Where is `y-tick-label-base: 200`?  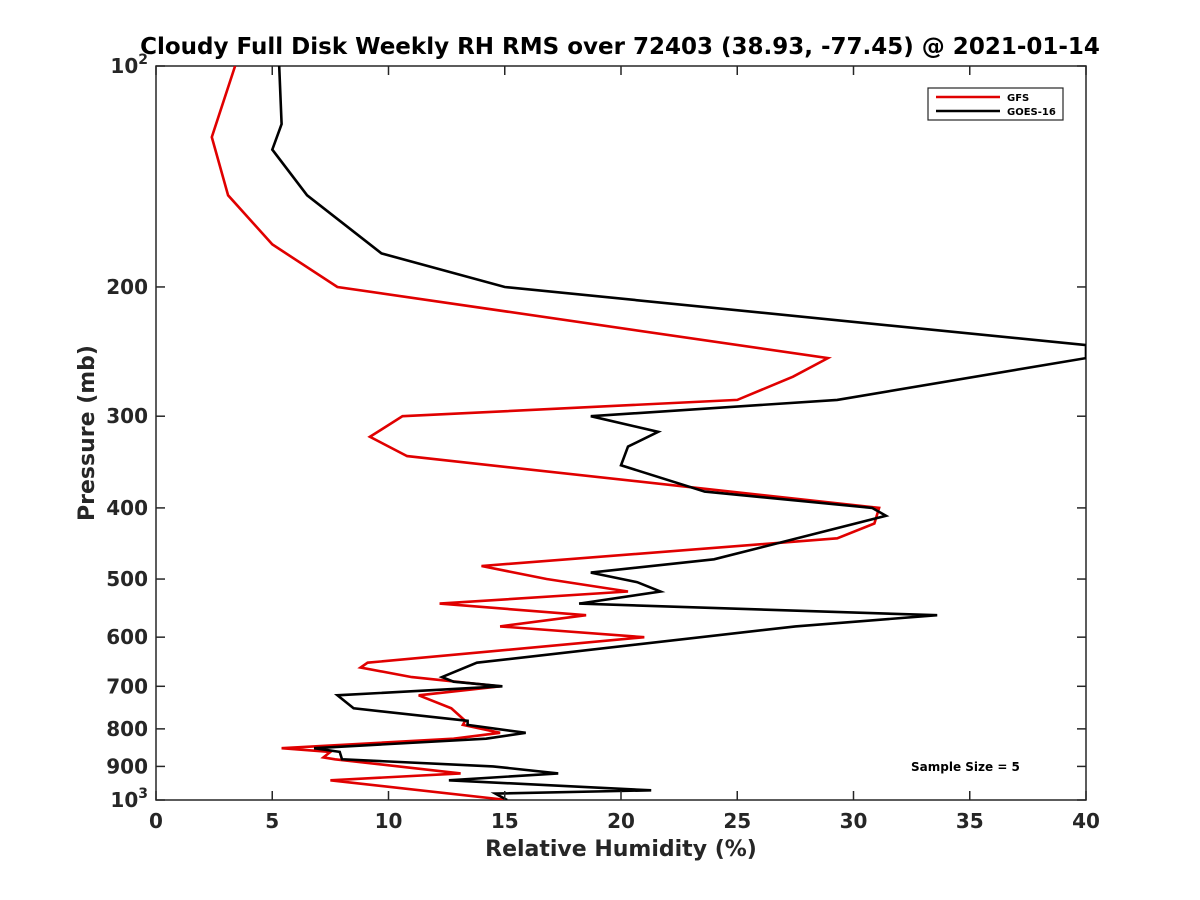
y-tick-label-base: 200 is located at coordinates (127, 287).